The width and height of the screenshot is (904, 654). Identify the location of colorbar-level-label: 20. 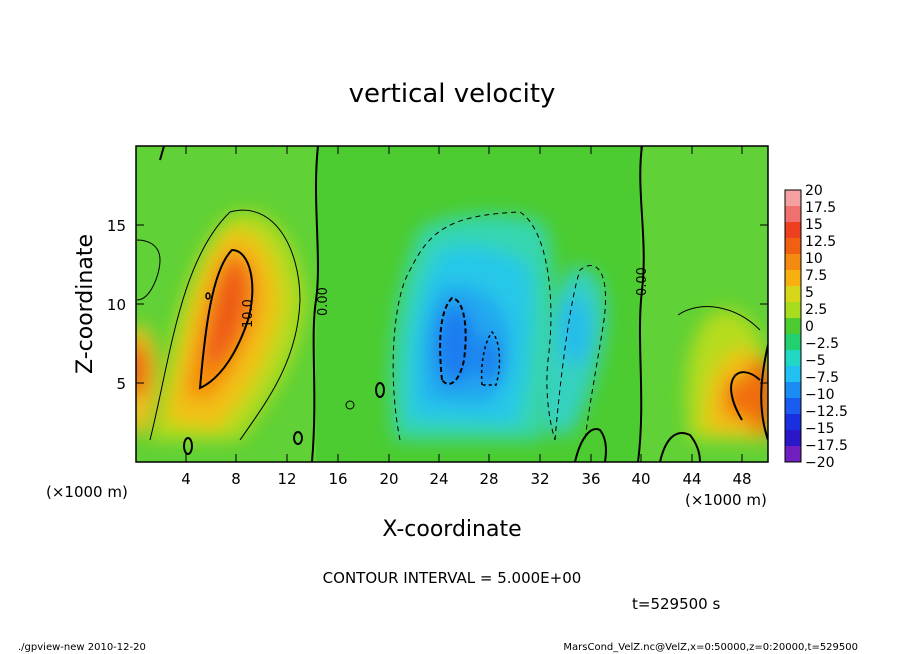
(814, 191).